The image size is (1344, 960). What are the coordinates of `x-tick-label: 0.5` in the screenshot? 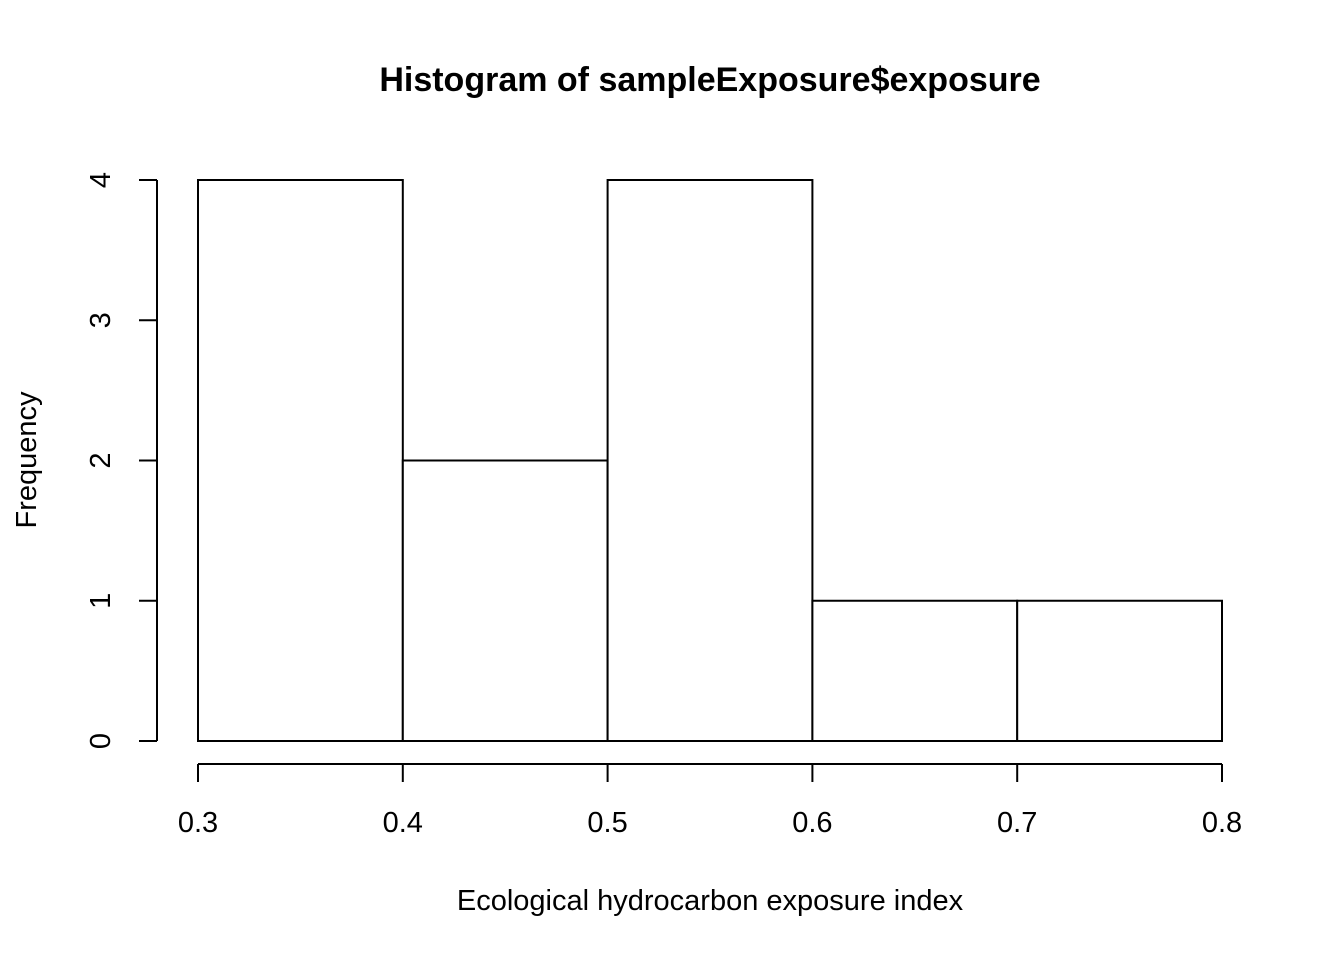 It's located at (607, 823).